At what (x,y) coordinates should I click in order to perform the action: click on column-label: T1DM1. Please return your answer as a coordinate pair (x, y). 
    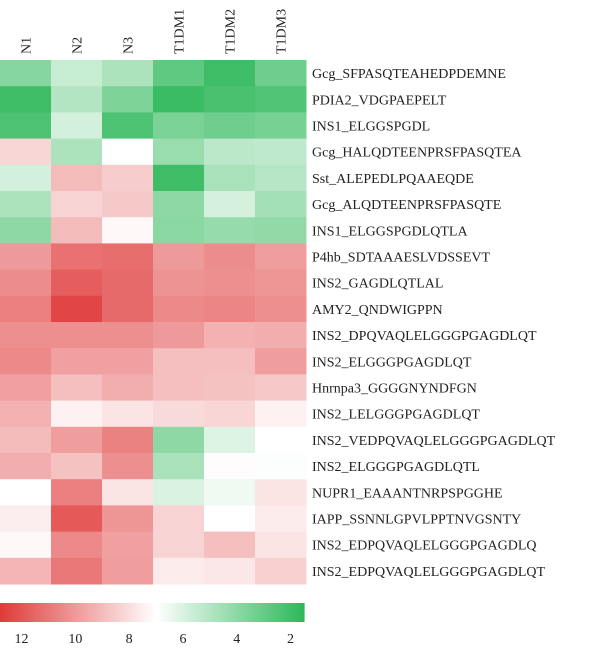
    Looking at the image, I should click on (180, 31).